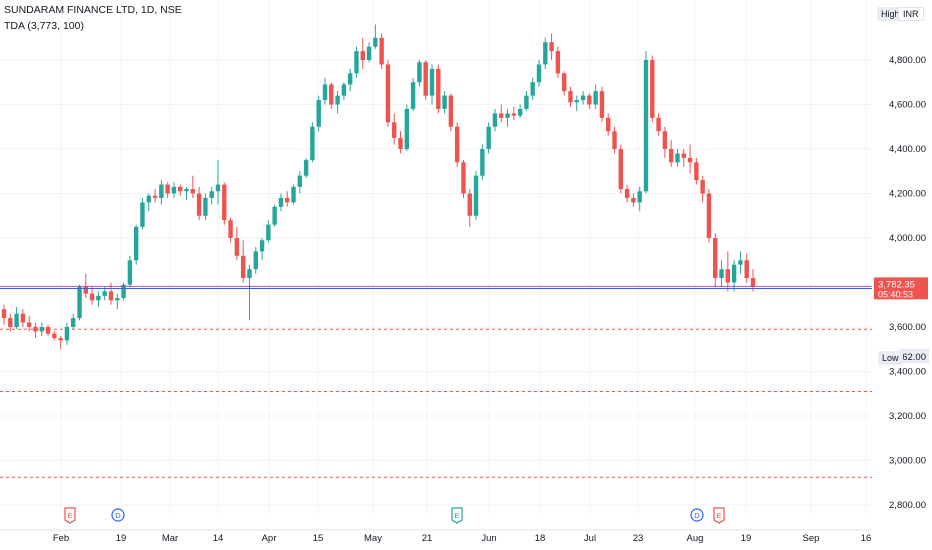 This screenshot has height=550, width=932. What do you see at coordinates (811, 538) in the screenshot?
I see `x-tick-label: Sep` at bounding box center [811, 538].